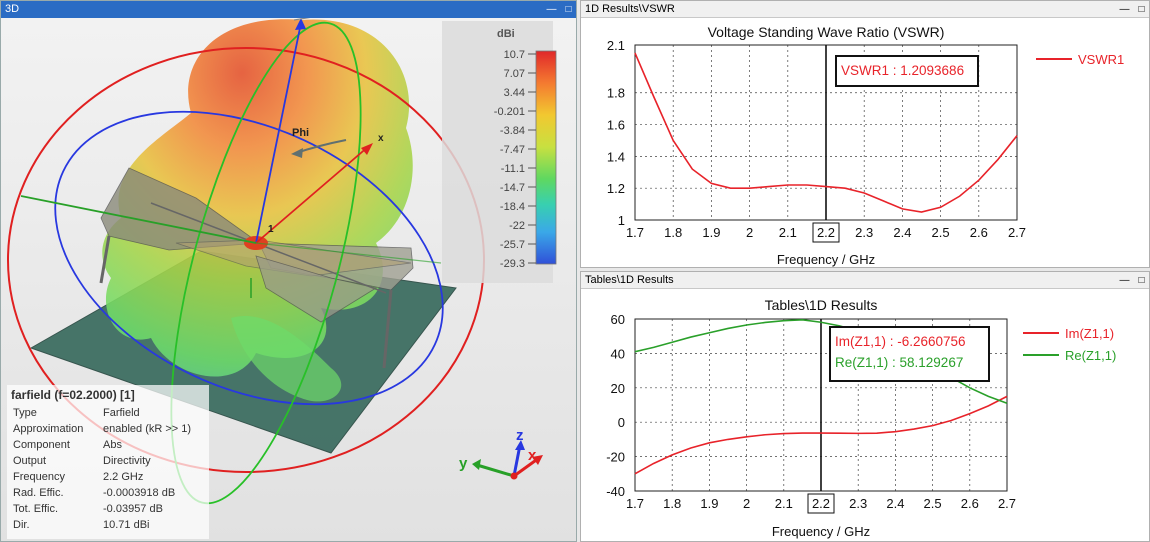 Image resolution: width=1150 pixels, height=542 pixels. What do you see at coordinates (73, 395) in the screenshot?
I see `farfield-info-title: farfield (f=02.2000) [1]` at bounding box center [73, 395].